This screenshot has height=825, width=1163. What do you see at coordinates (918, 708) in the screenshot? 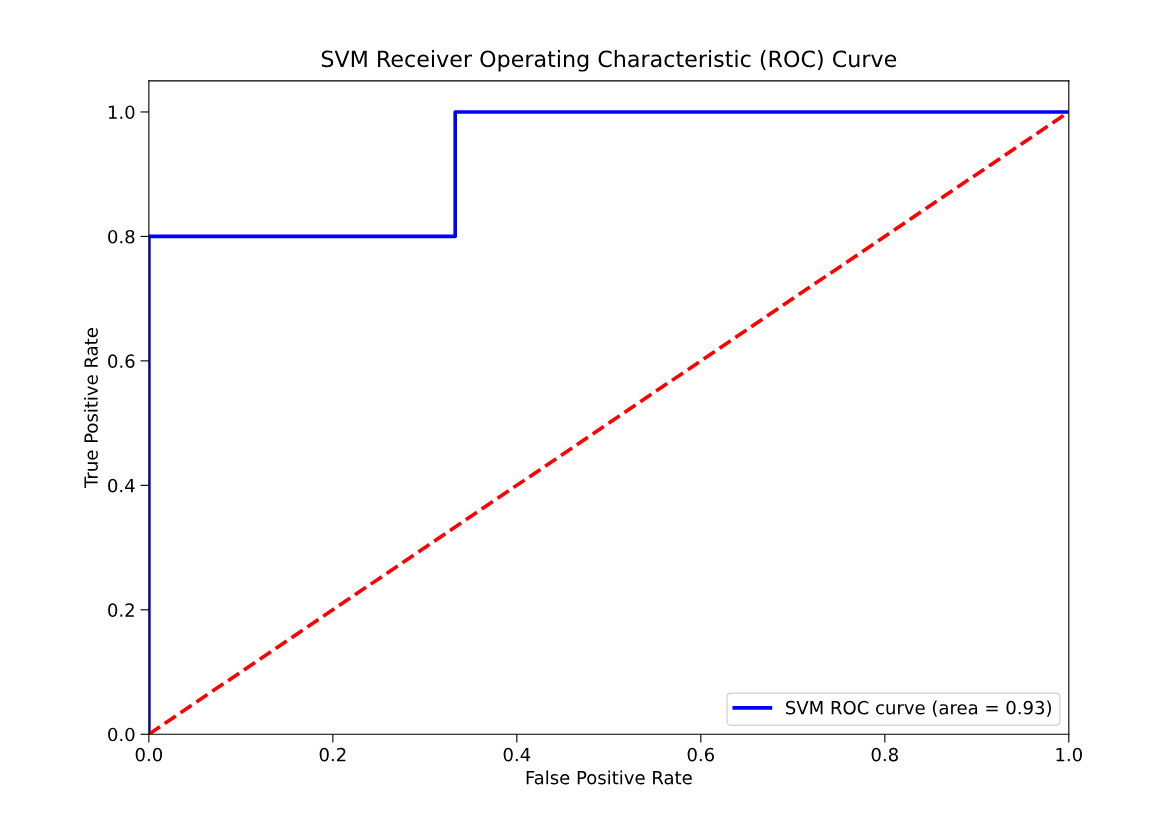
I see `legend-label: SVM ROC curve (area = 0.93)` at bounding box center [918, 708].